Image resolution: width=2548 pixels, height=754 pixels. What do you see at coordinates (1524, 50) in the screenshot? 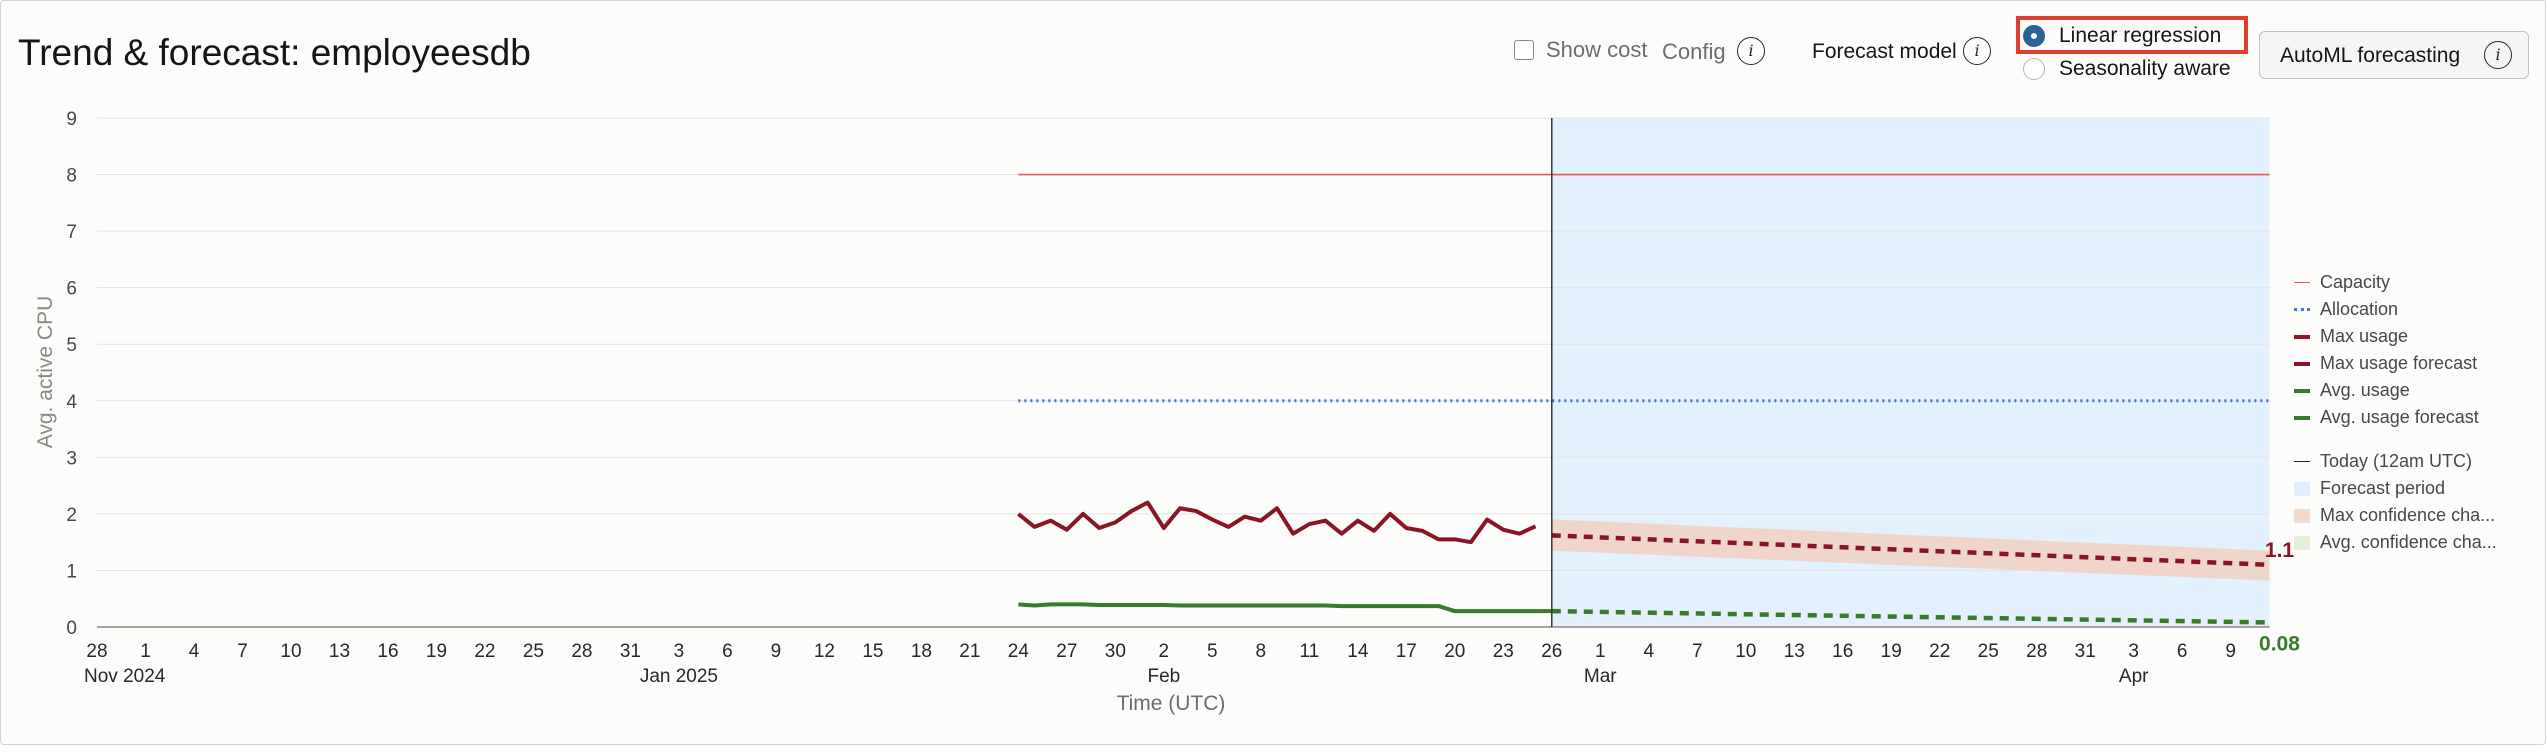
I see `checkbox-box` at bounding box center [1524, 50].